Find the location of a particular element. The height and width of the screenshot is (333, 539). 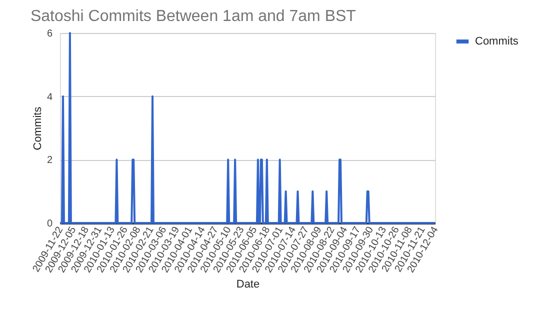

x-axis-title: Date is located at coordinates (248, 284).